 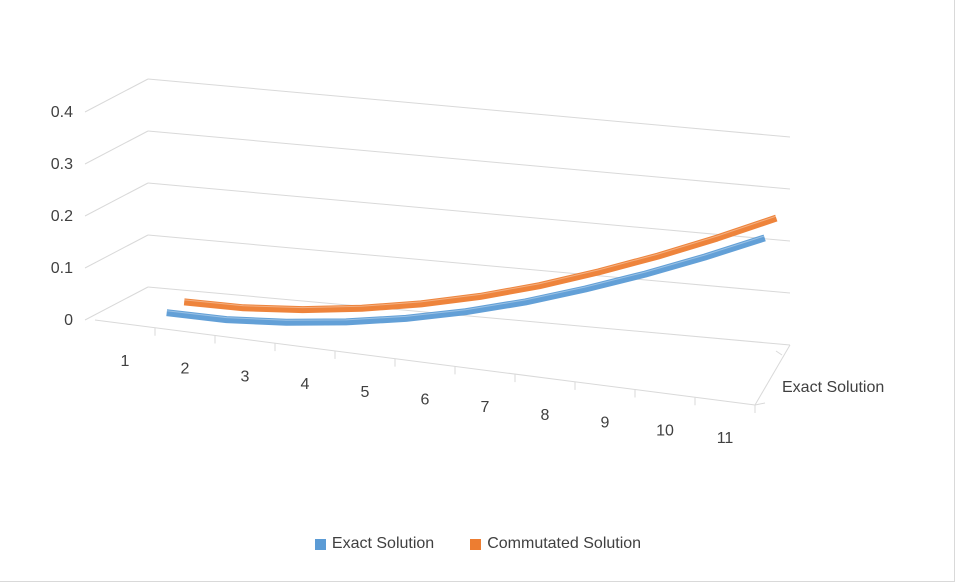 What do you see at coordinates (62, 112) in the screenshot?
I see `y-tick-label: 0.4` at bounding box center [62, 112].